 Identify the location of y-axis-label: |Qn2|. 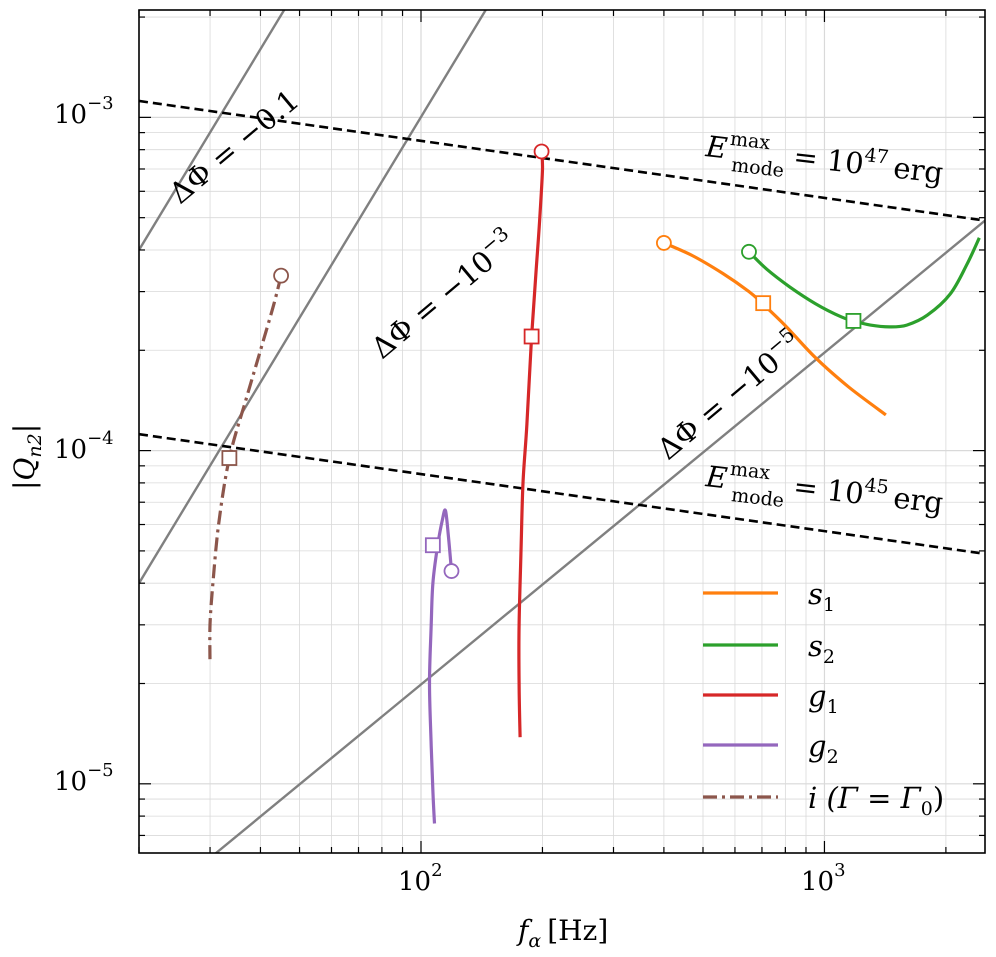
(27, 457).